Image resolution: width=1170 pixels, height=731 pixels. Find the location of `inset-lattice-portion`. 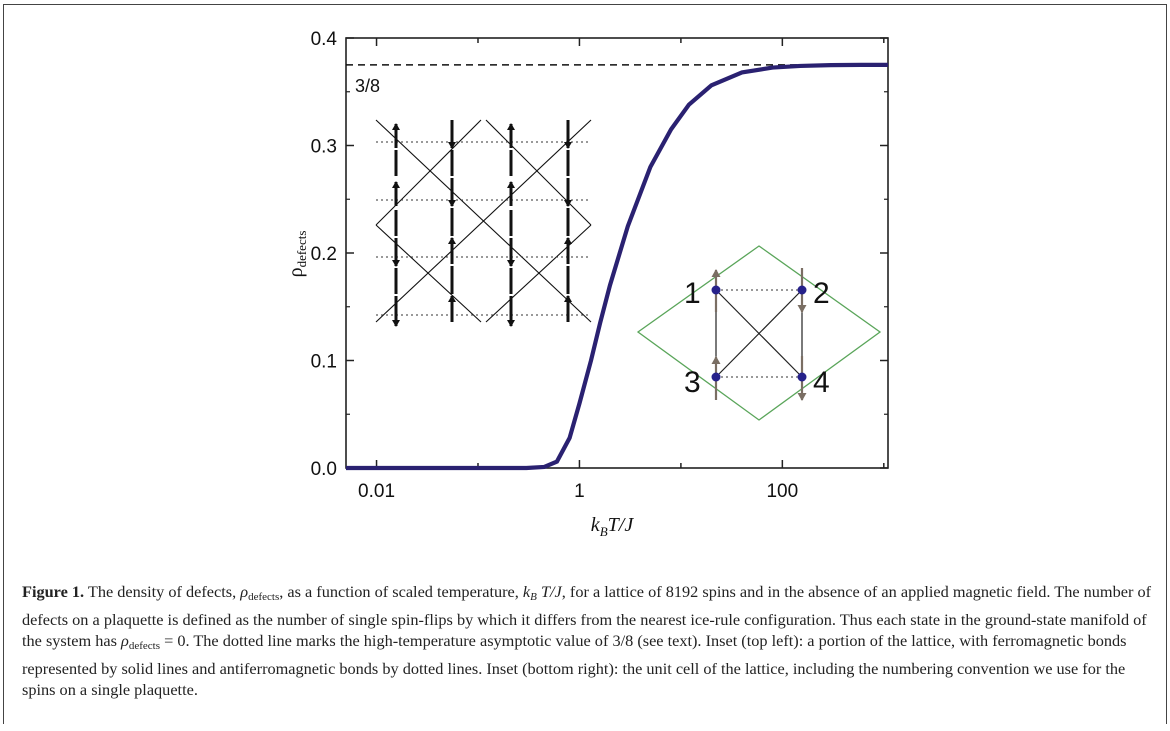

inset-lattice-portion is located at coordinates (483, 223).